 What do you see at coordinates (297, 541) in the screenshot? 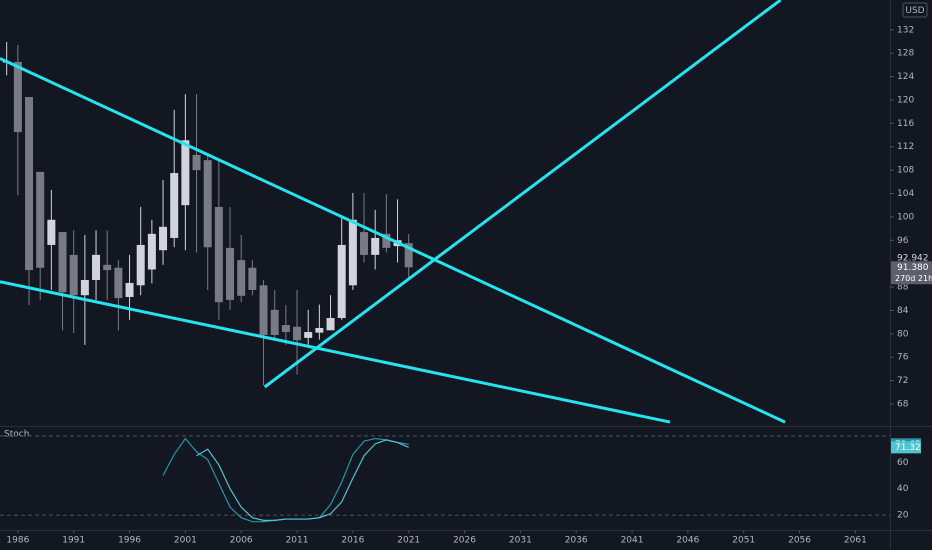
I see `x-tick-label: 2011` at bounding box center [297, 541].